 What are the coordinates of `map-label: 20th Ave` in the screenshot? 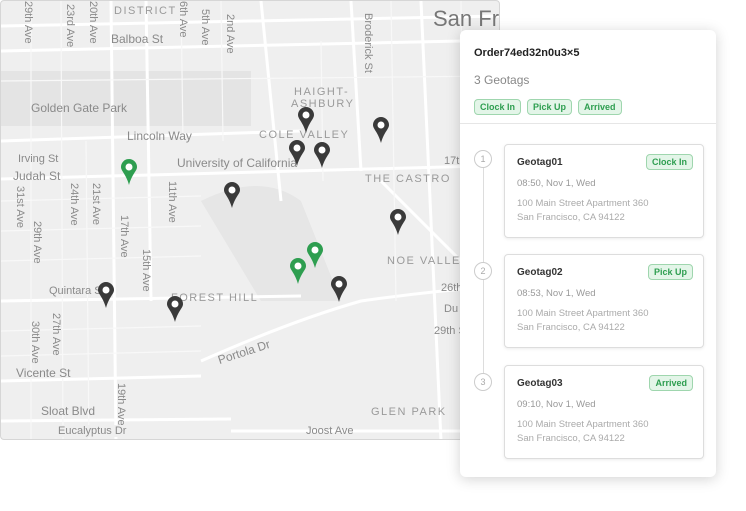 It's located at (93, 22).